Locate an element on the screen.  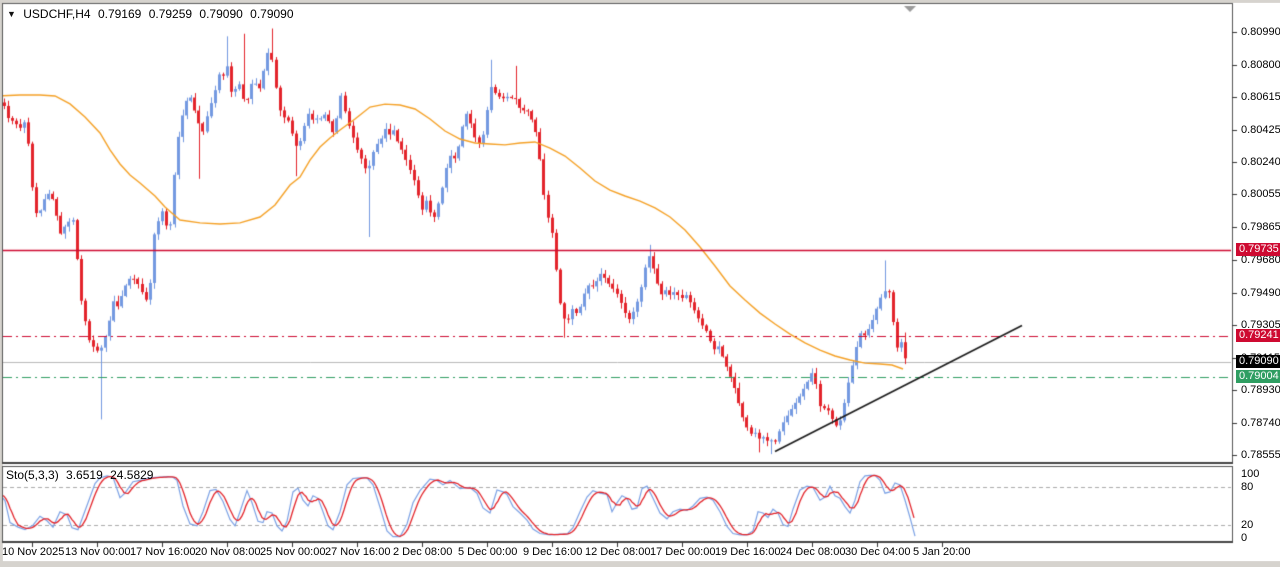
stochastic-name: Sto(5,3,3) is located at coordinates (32, 475).